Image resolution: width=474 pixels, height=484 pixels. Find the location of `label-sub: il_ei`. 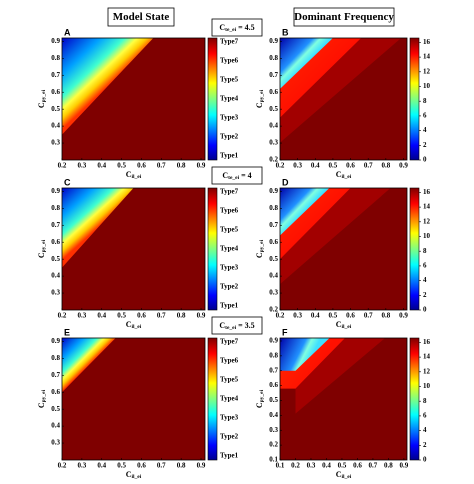

label-sub: il_ei is located at coordinates (137, 327).